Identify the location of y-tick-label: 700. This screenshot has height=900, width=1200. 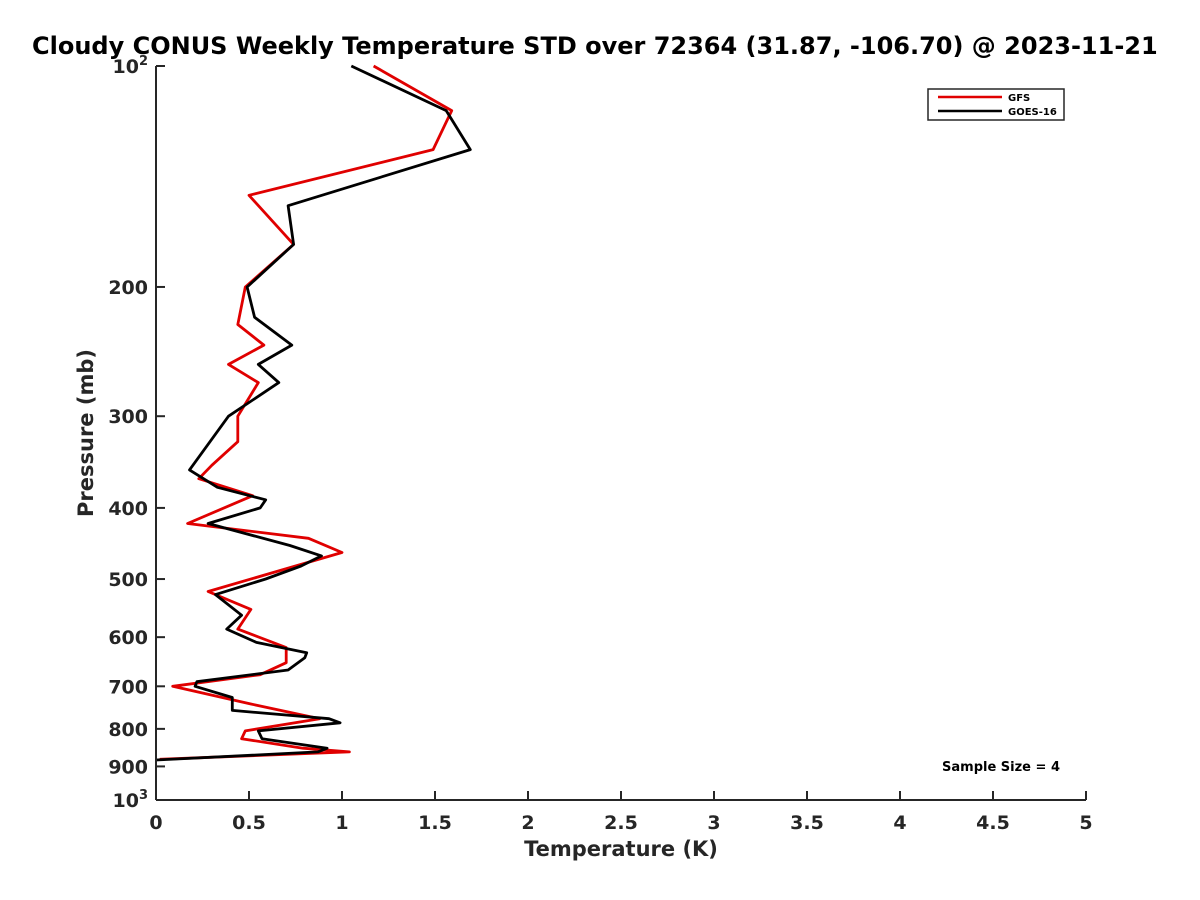
(128, 687).